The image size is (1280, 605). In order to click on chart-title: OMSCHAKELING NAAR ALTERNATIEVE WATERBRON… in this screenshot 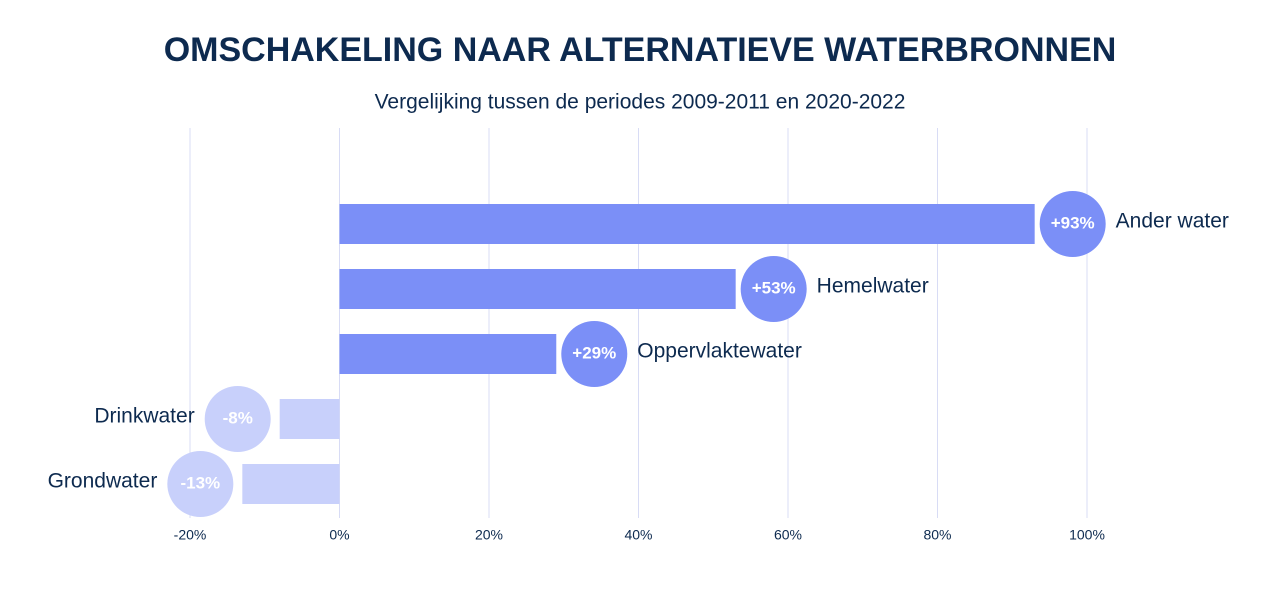, I will do `click(640, 50)`.